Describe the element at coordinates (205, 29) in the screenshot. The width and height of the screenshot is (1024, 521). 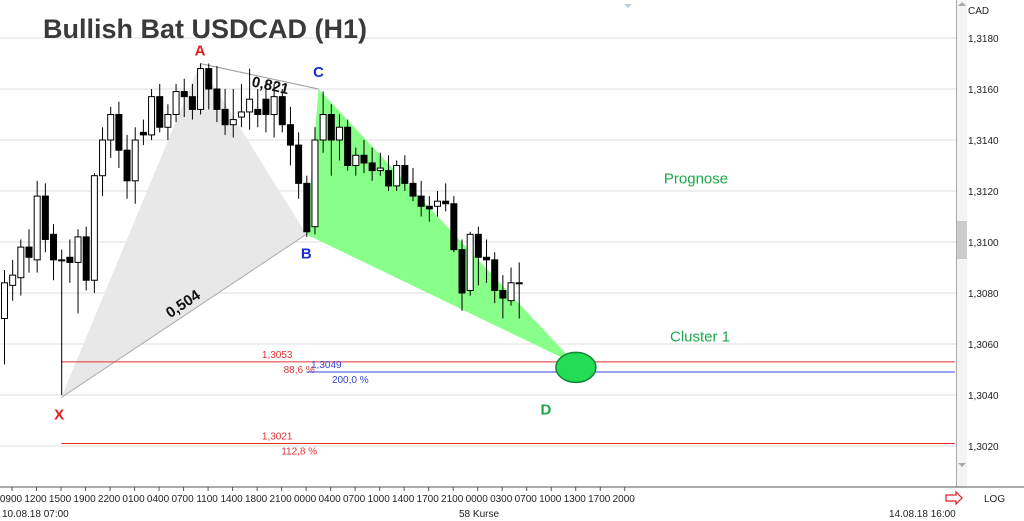
I see `chart-title: Bullish Bat USDCAD (H1)` at that location.